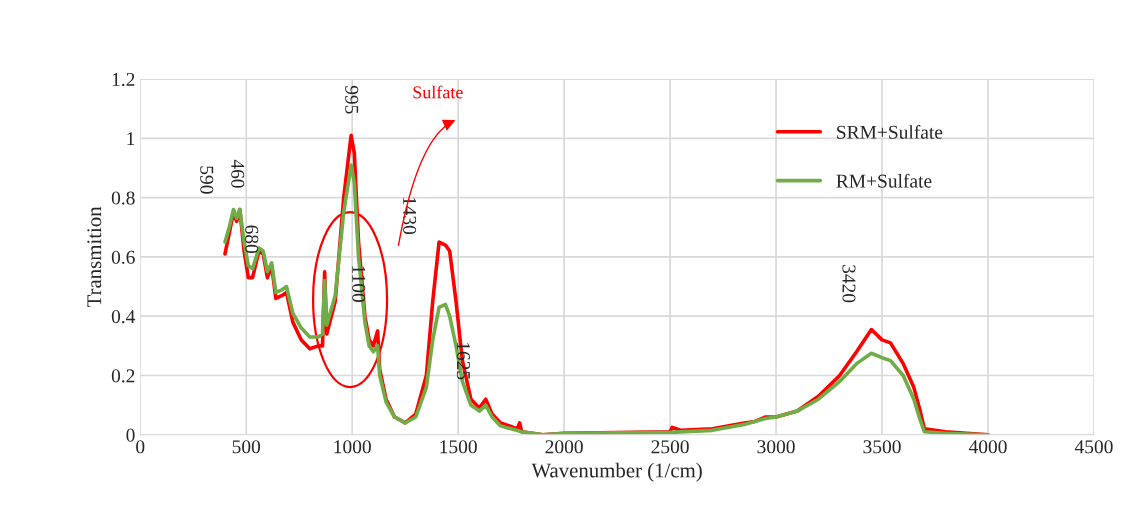 Image resolution: width=1122 pixels, height=527 pixels. Describe the element at coordinates (123, 376) in the screenshot. I see `y-tick-label: 0.2` at that location.